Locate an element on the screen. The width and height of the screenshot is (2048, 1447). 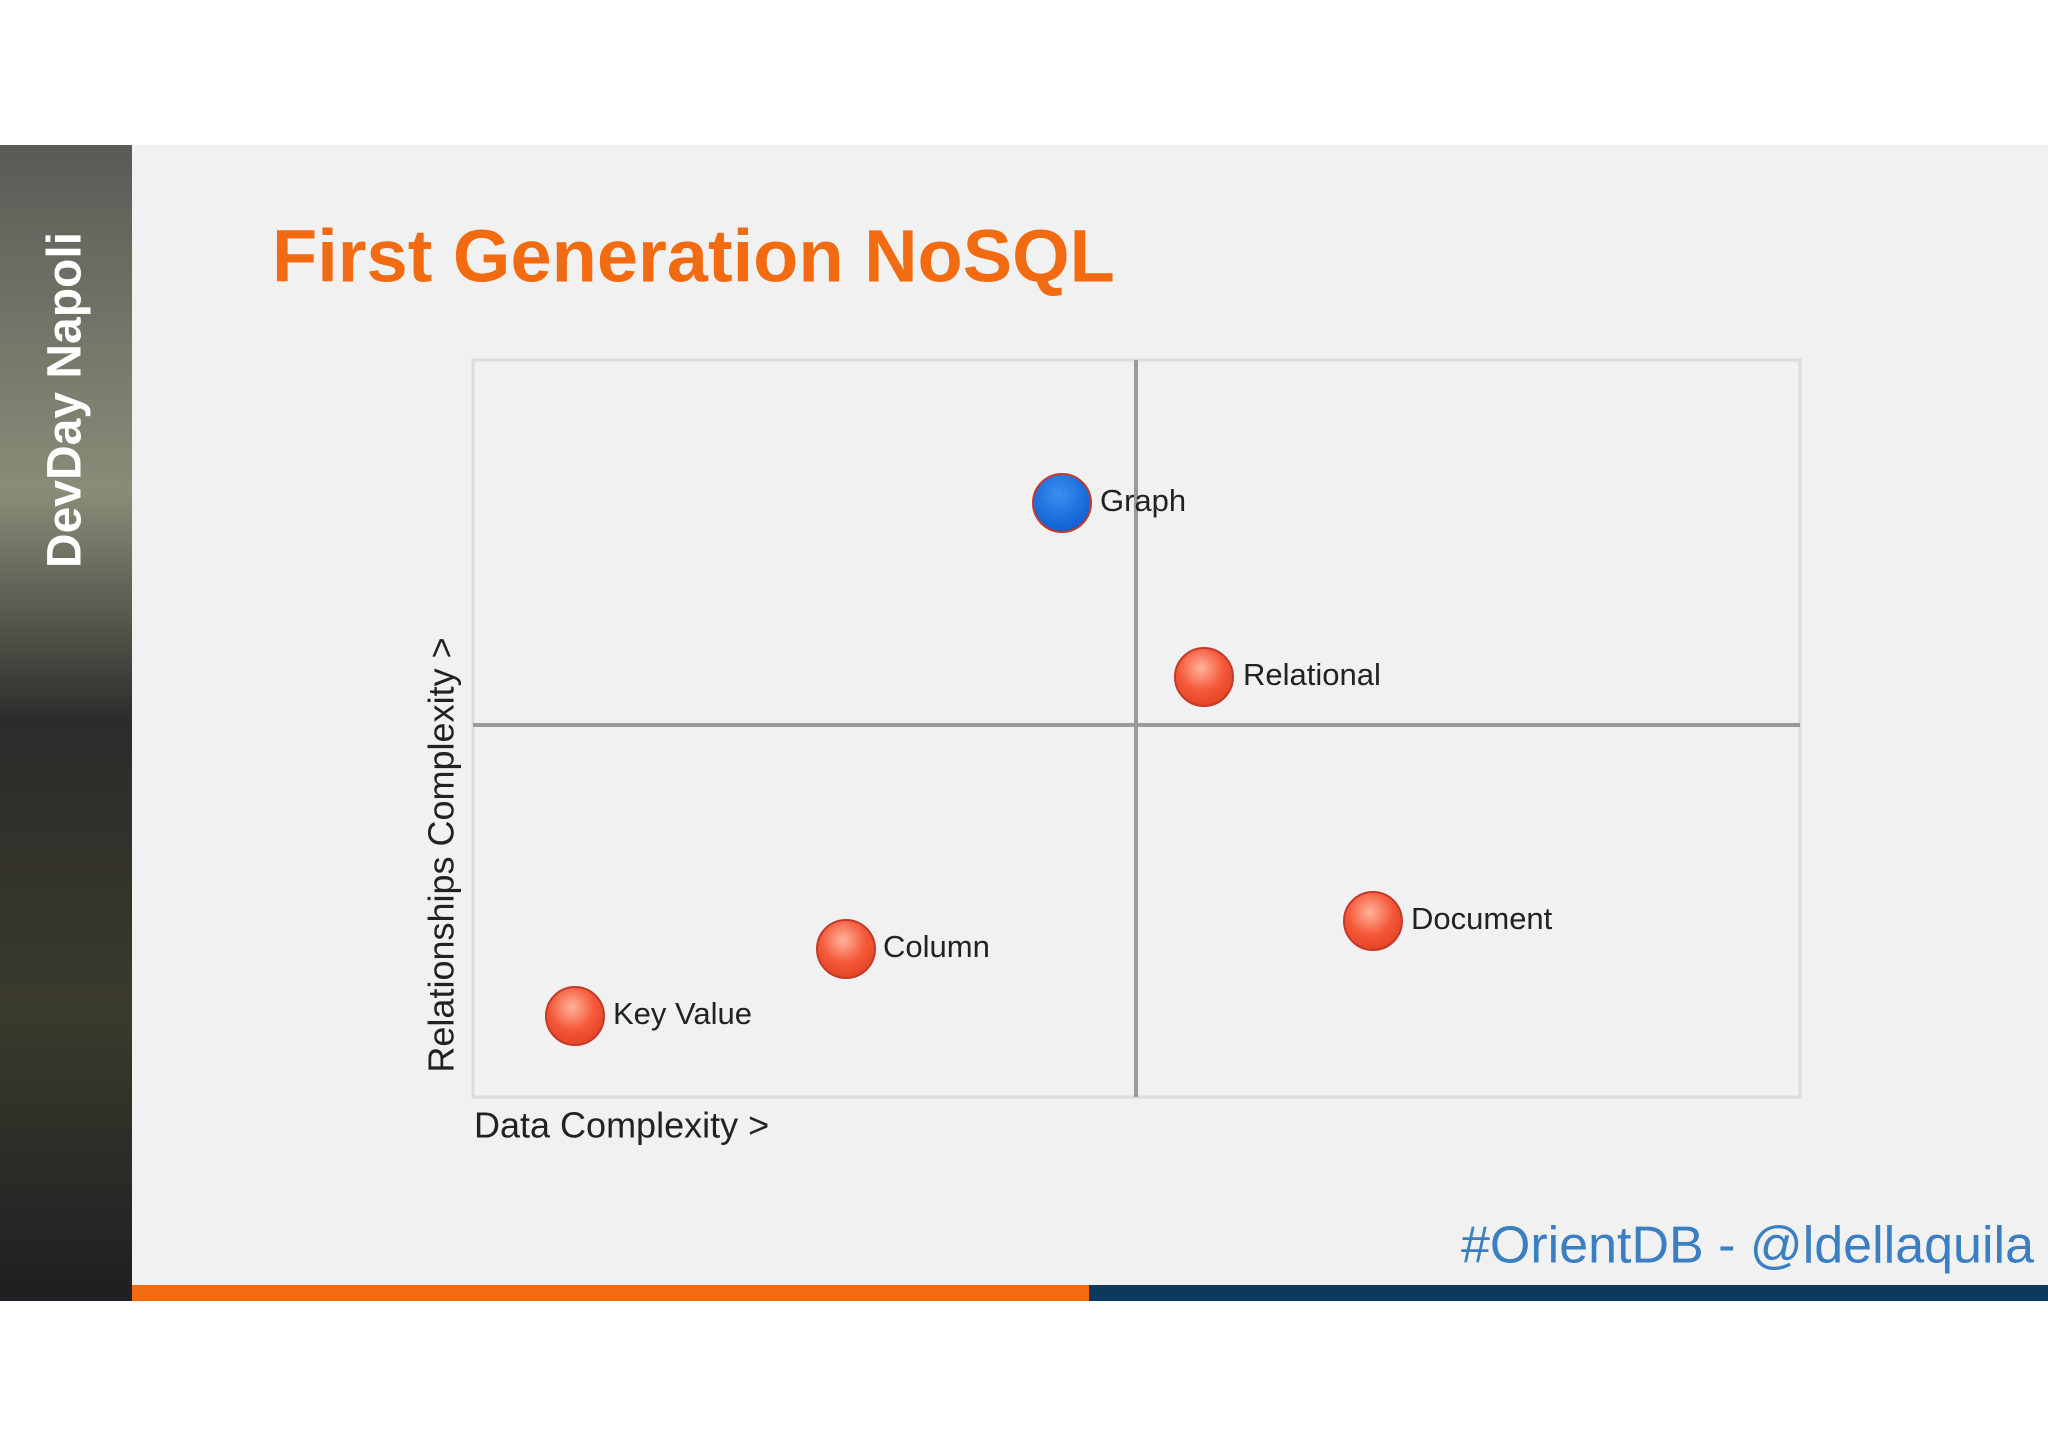
x-axis-label: Data Complexity > is located at coordinates (621, 1125).